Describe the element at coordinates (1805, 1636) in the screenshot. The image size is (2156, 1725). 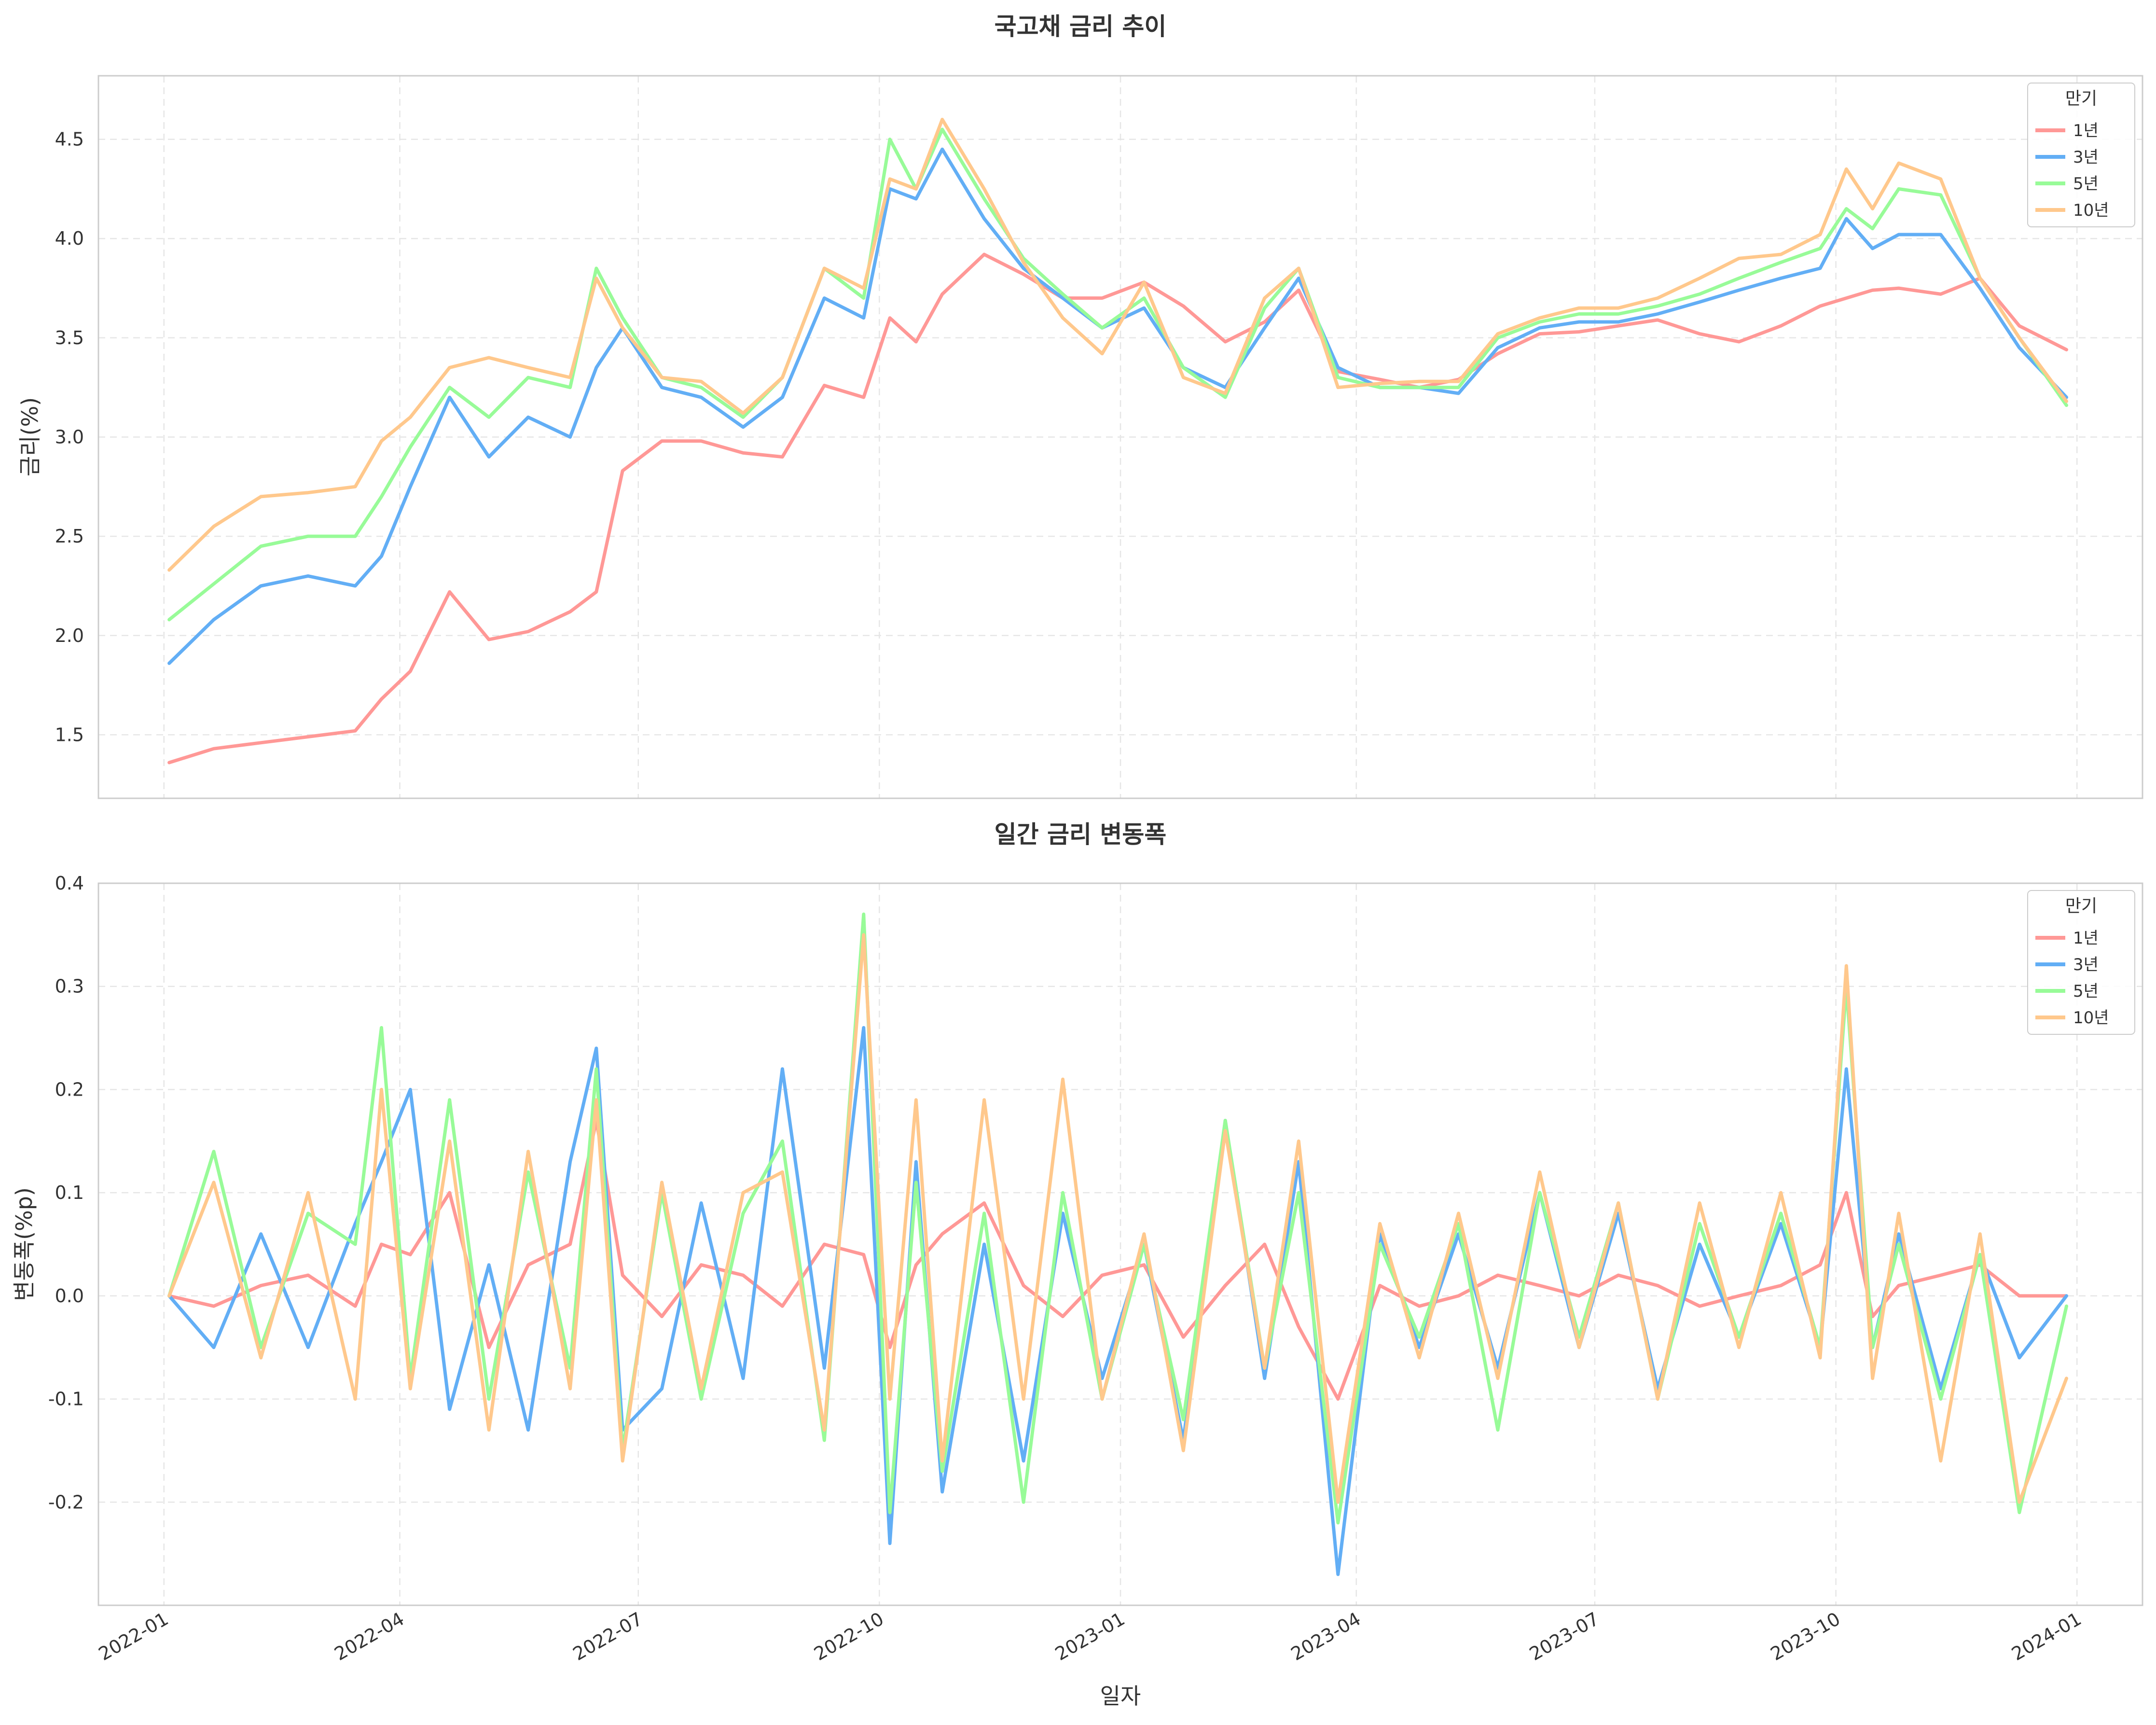
I see `x-tick-label: 2023-10` at that location.